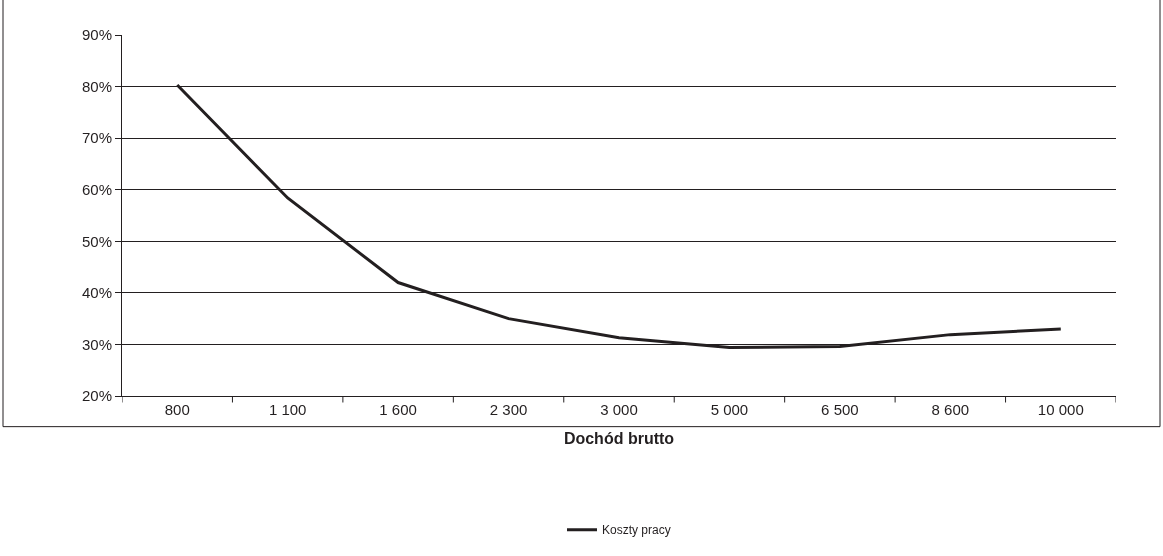 The image size is (1163, 556). Describe the element at coordinates (950, 409) in the screenshot. I see `x-tick-label: 8 600` at that location.